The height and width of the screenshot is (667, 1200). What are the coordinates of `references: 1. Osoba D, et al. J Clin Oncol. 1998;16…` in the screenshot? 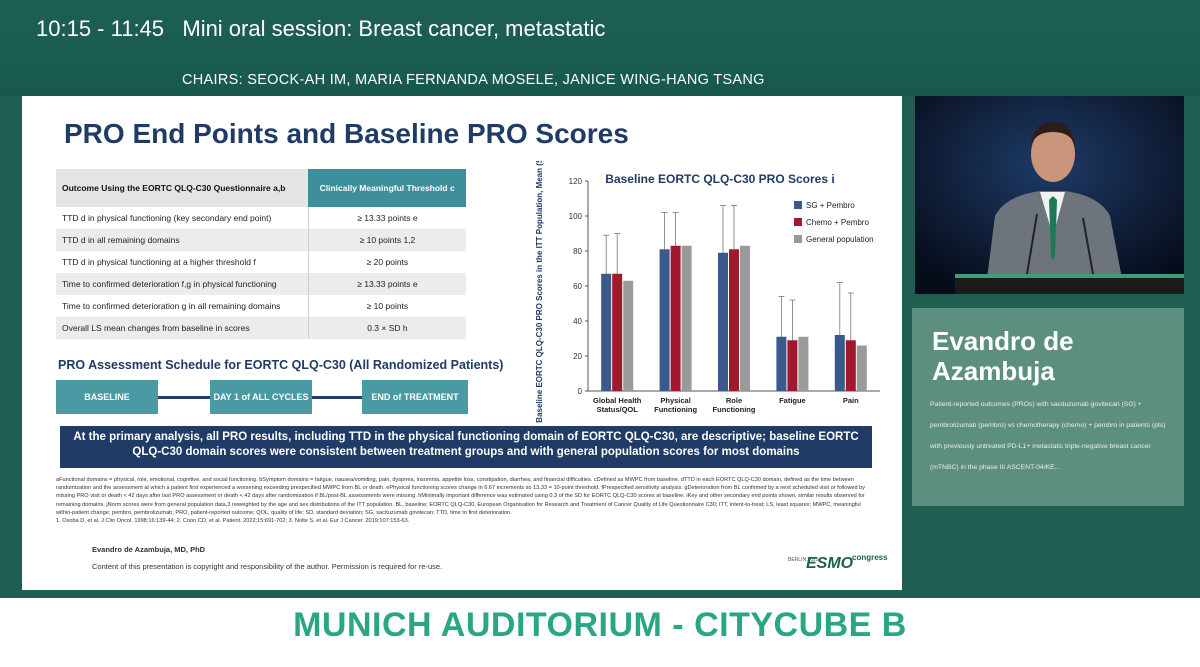 It's located at (233, 521).